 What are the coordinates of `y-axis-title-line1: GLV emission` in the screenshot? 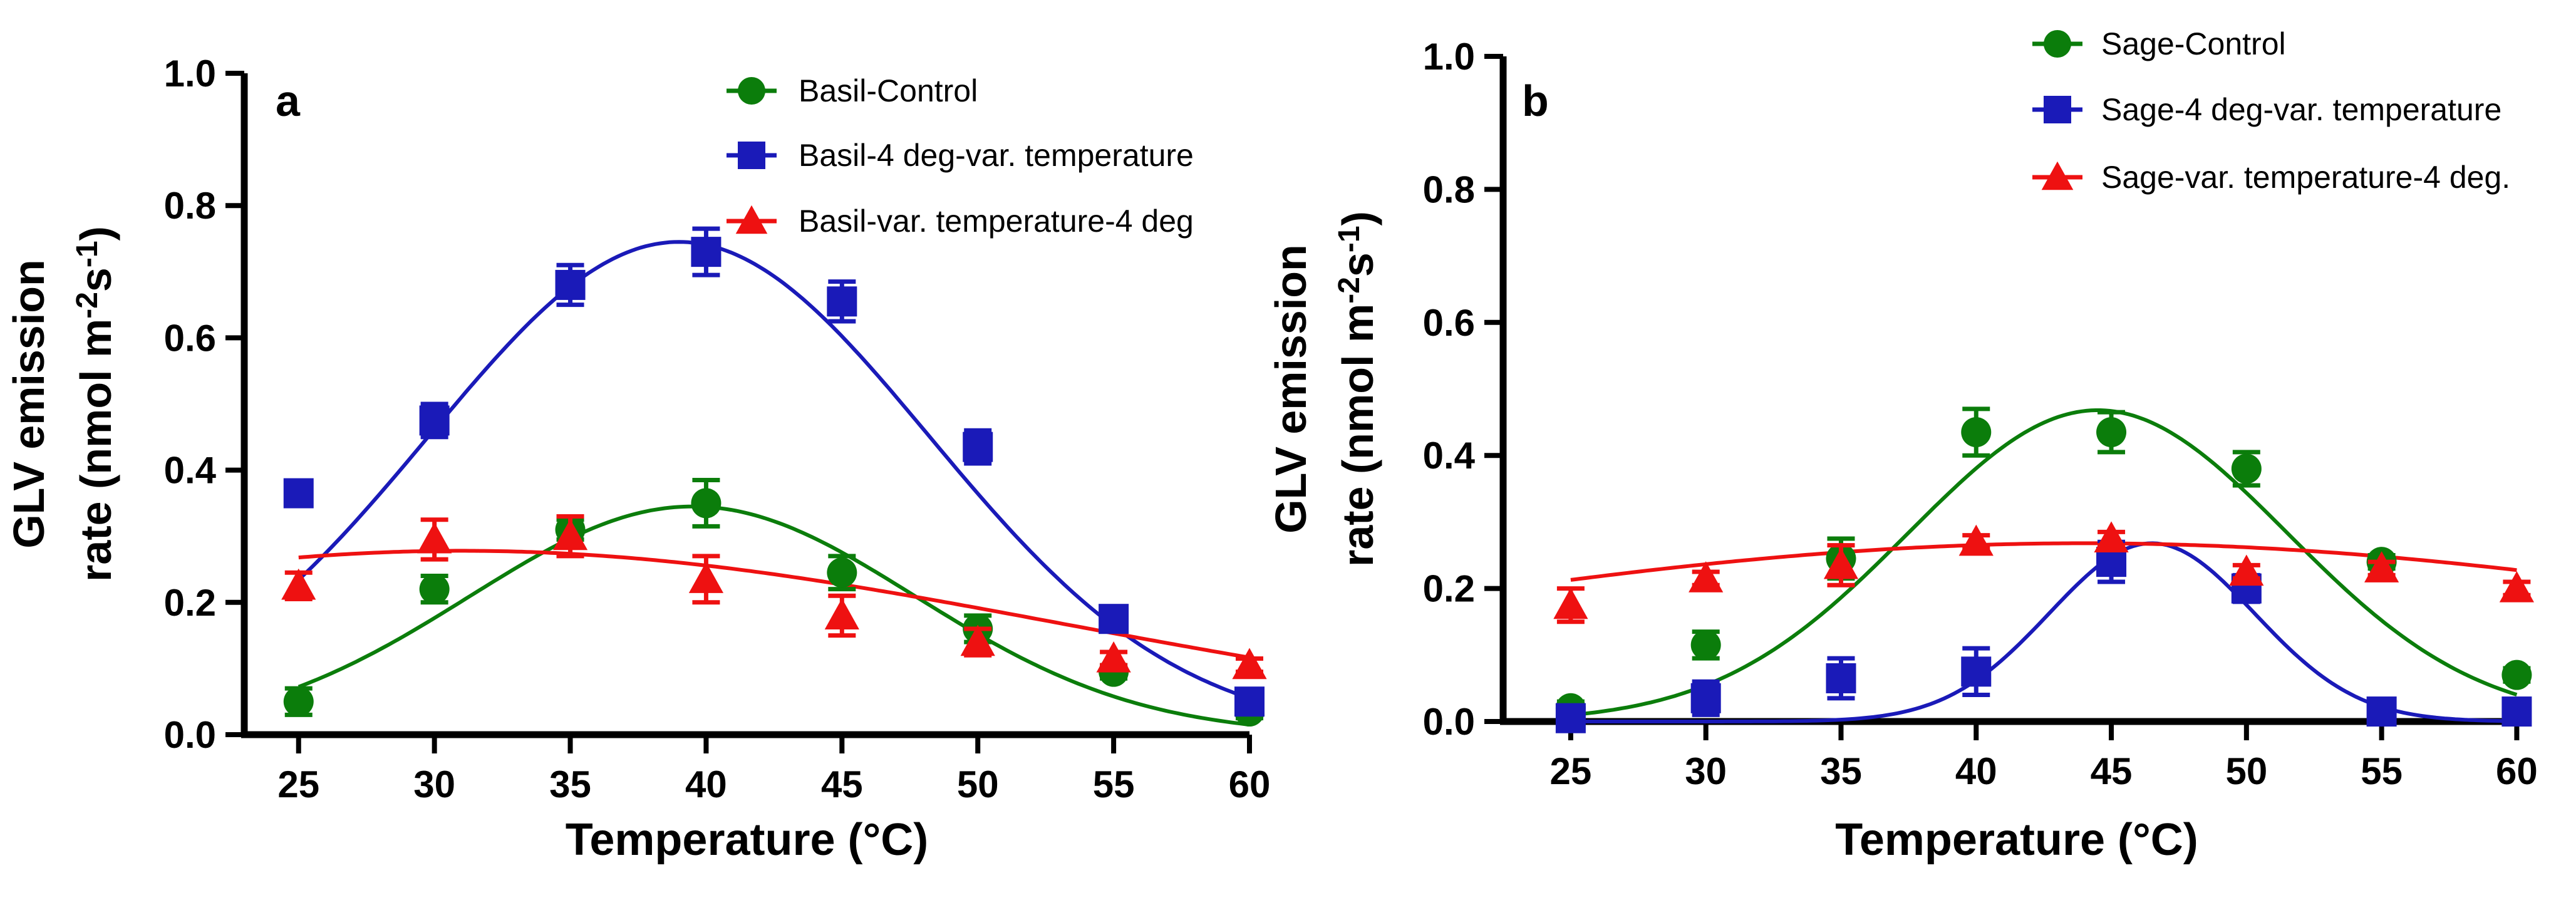 It's located at (1290, 389).